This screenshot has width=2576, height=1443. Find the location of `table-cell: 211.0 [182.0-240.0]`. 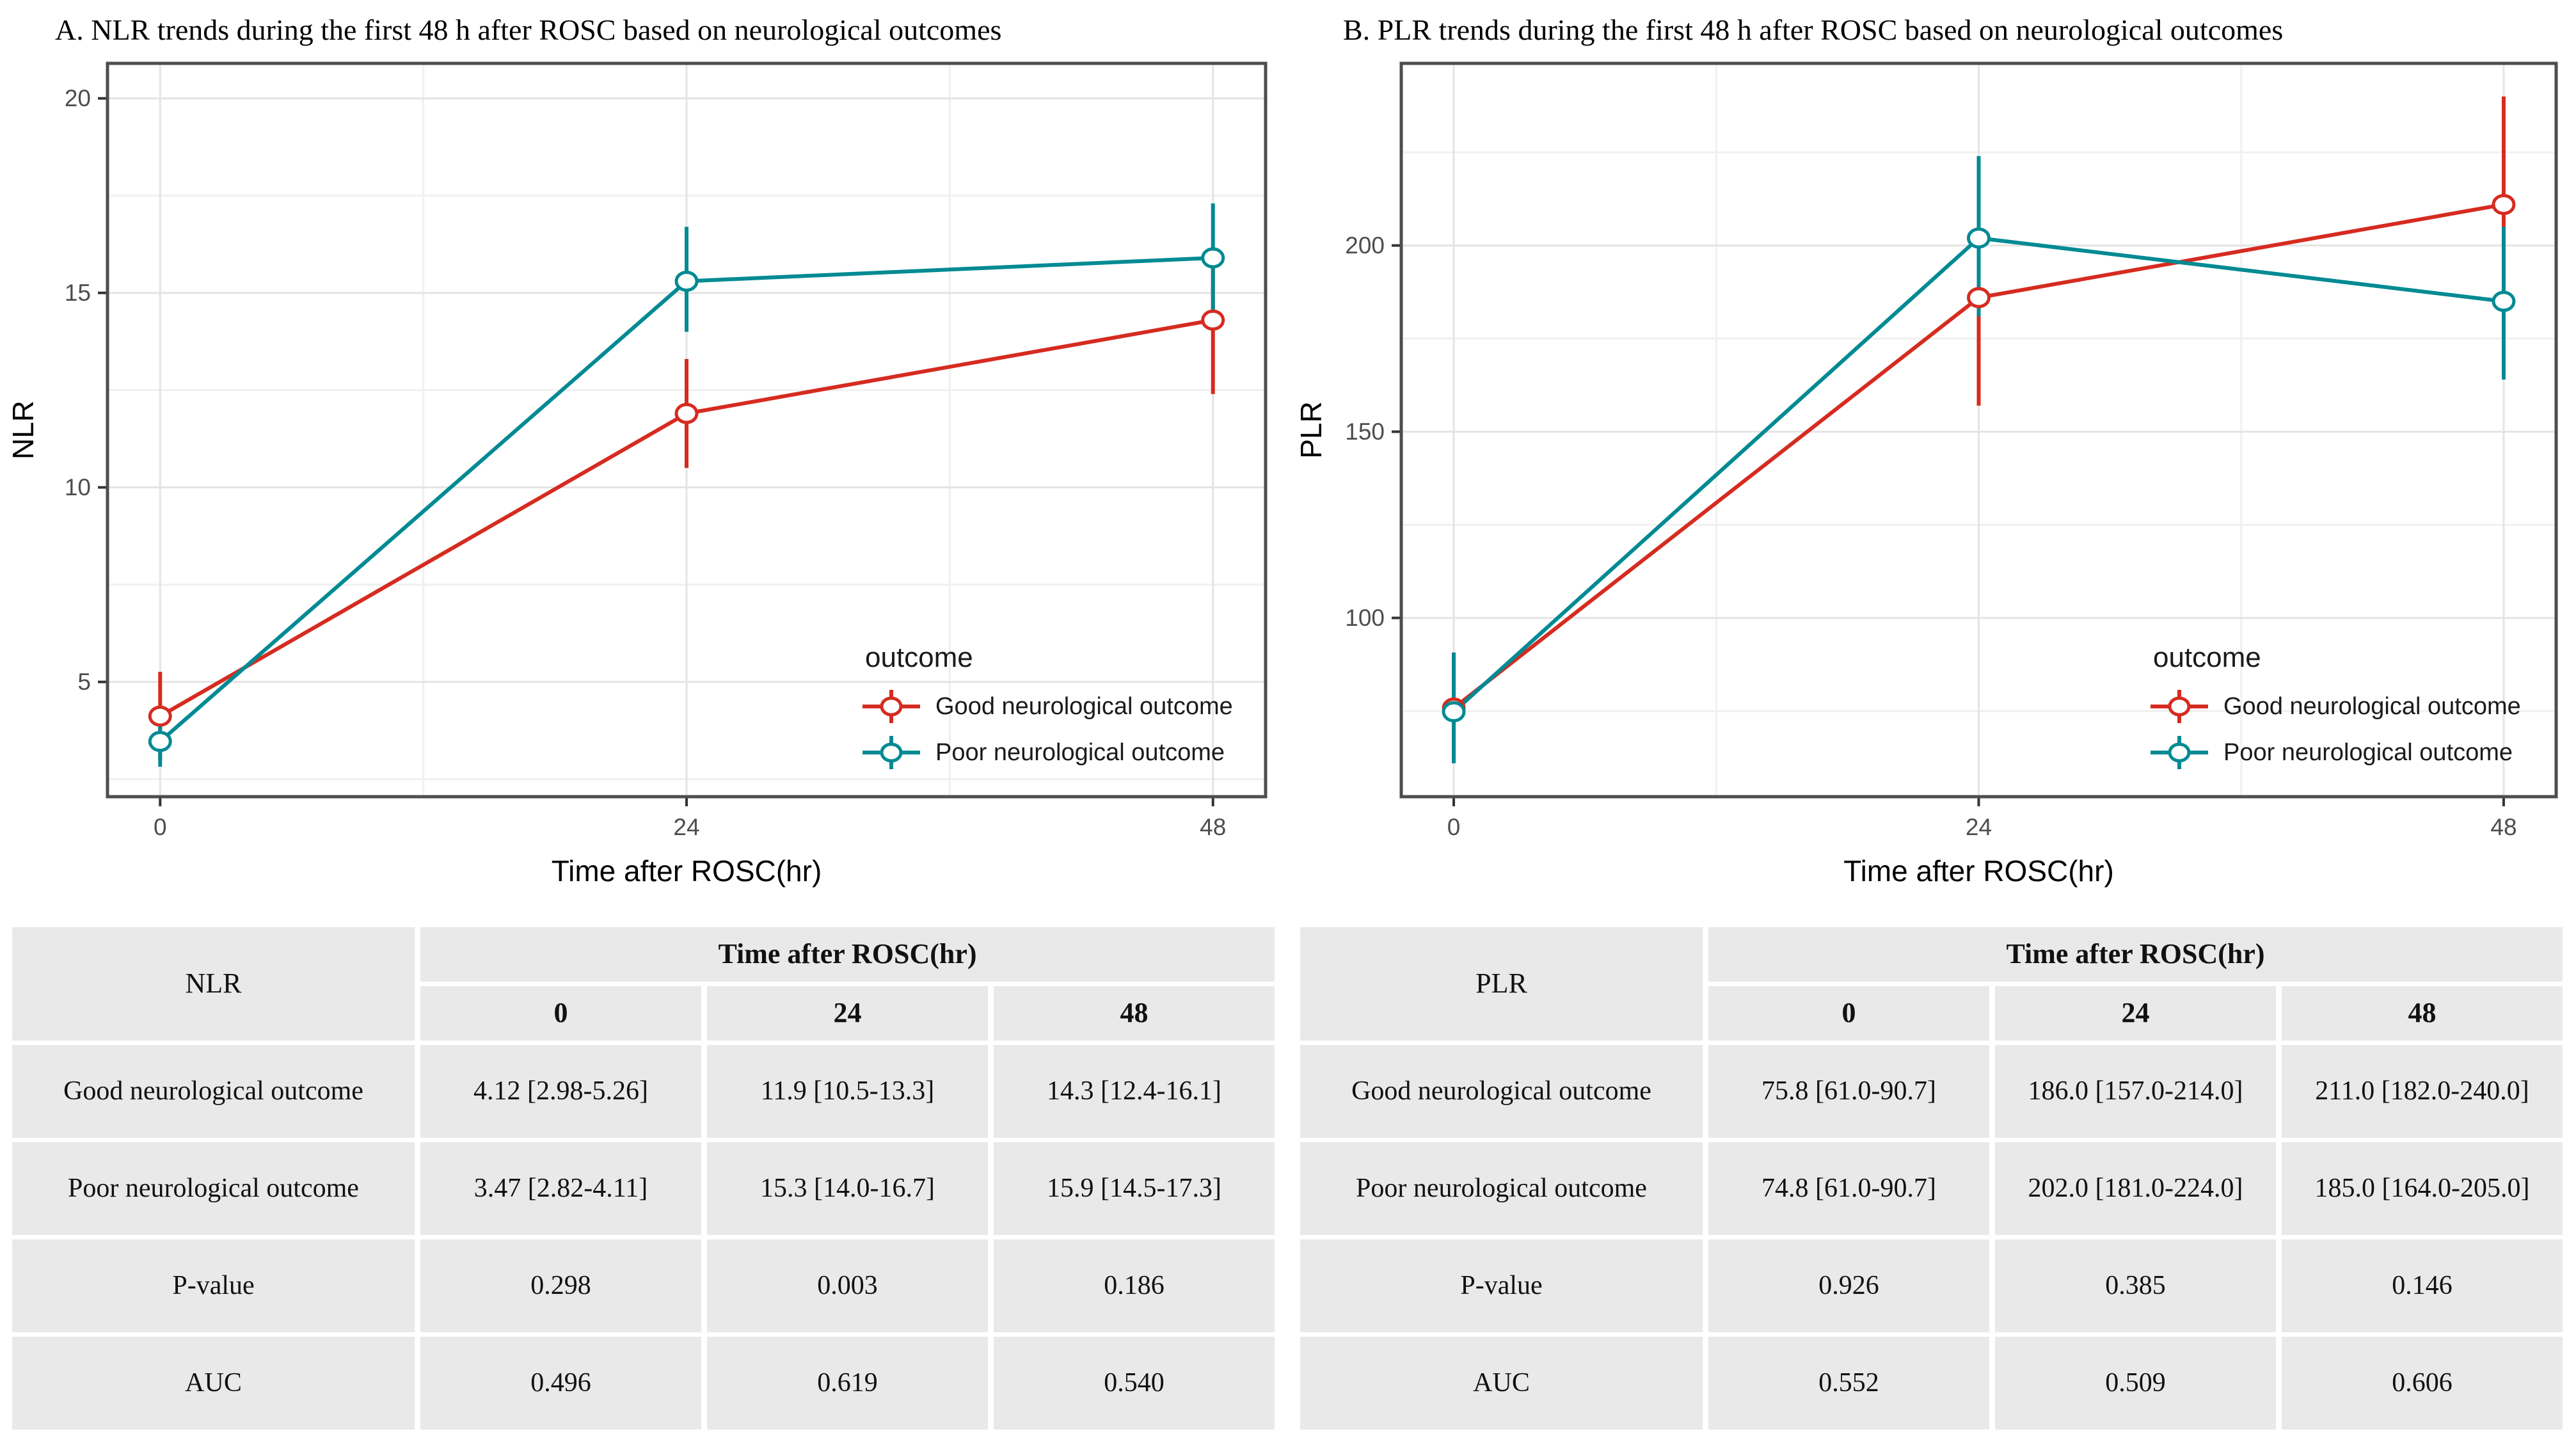

table-cell: 211.0 [182.0-240.0] is located at coordinates (2422, 1091).